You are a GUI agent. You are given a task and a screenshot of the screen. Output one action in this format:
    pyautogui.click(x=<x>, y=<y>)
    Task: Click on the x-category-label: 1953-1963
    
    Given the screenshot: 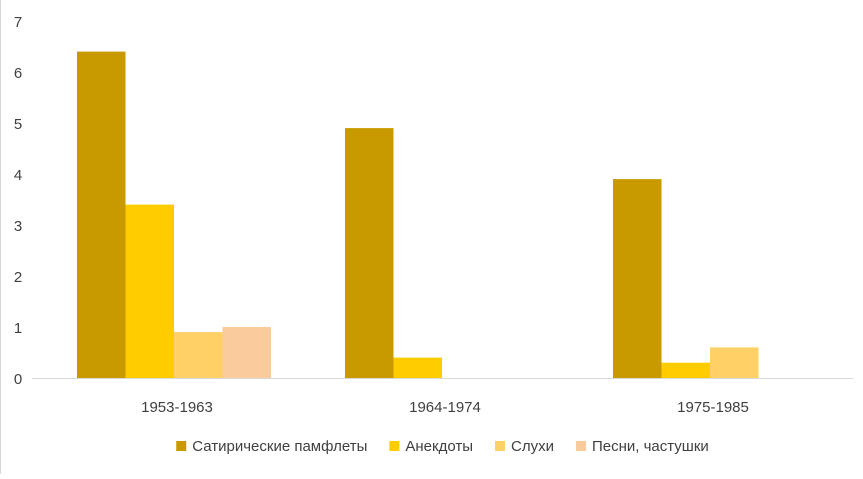 What is the action you would take?
    pyautogui.click(x=177, y=407)
    